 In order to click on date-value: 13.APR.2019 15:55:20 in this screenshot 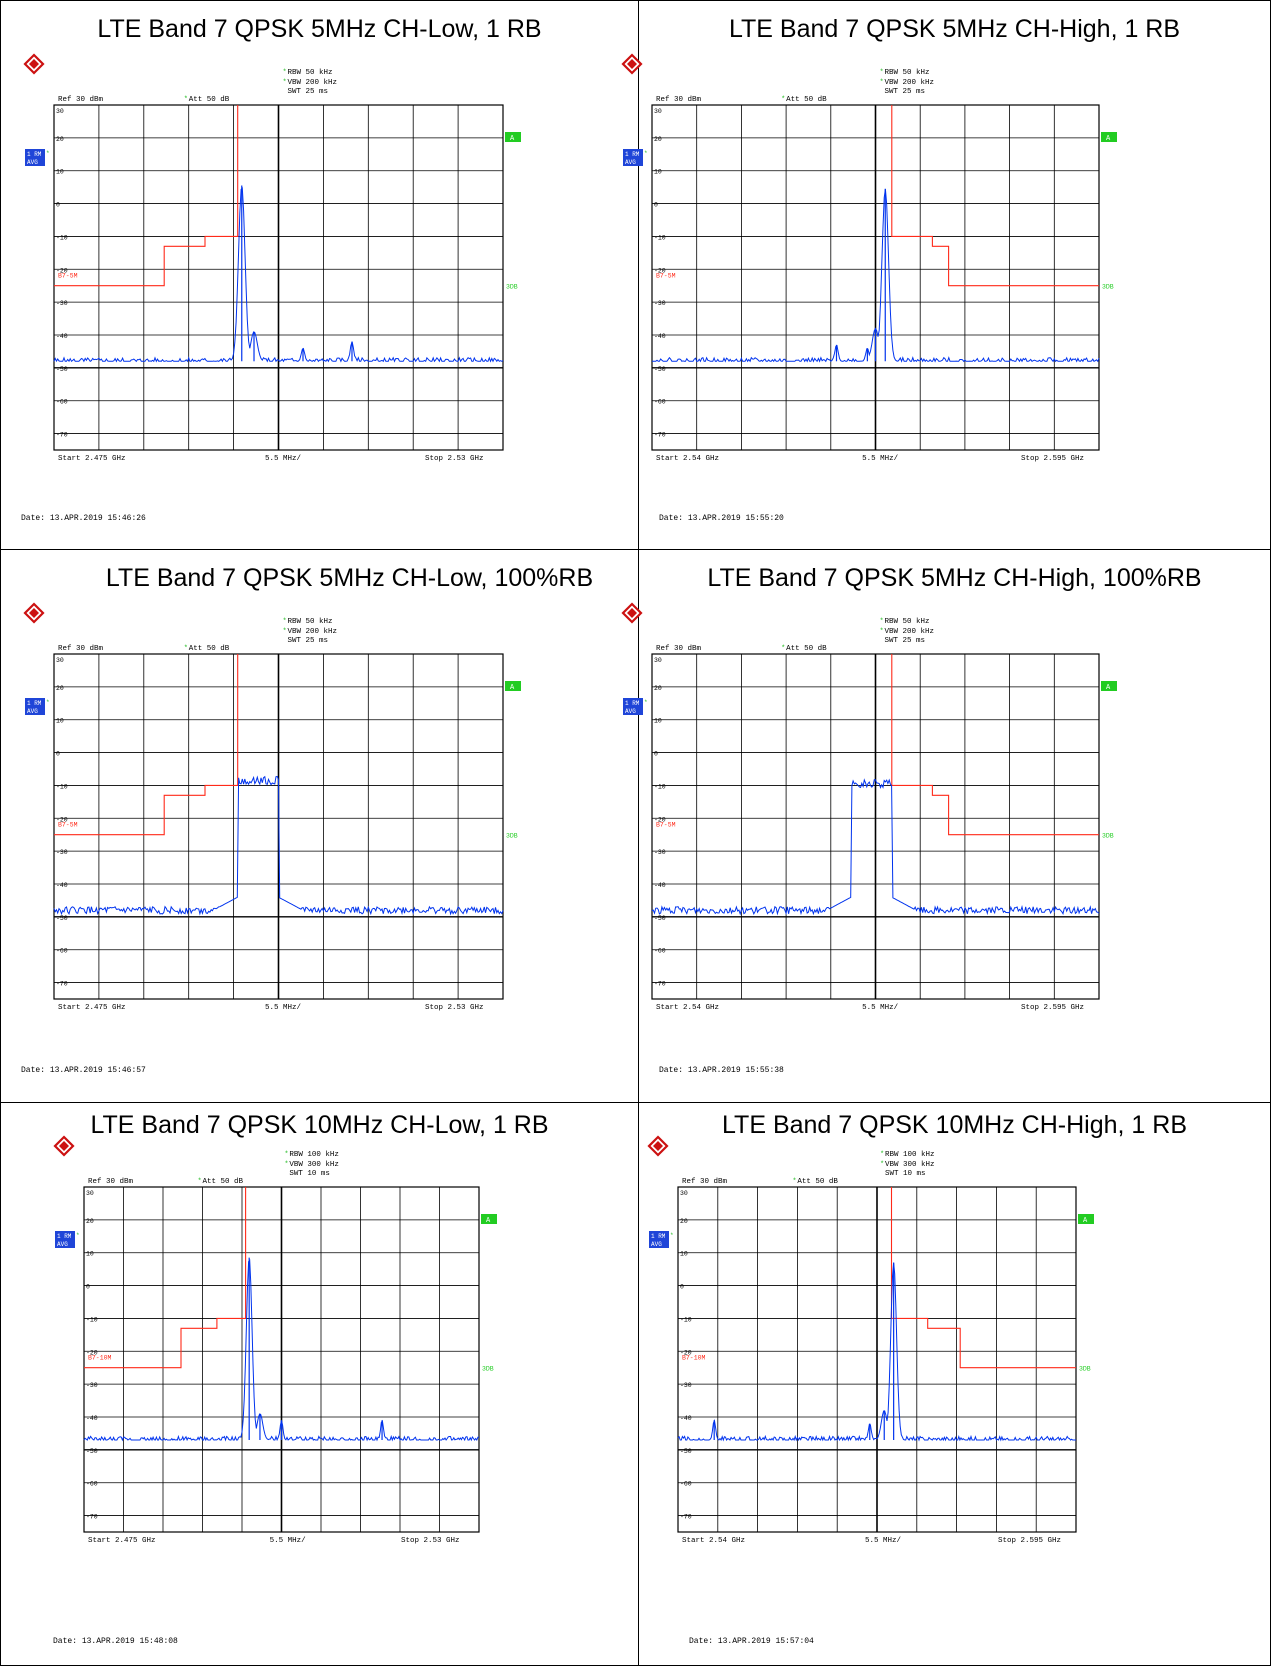, I will do `click(735, 518)`.